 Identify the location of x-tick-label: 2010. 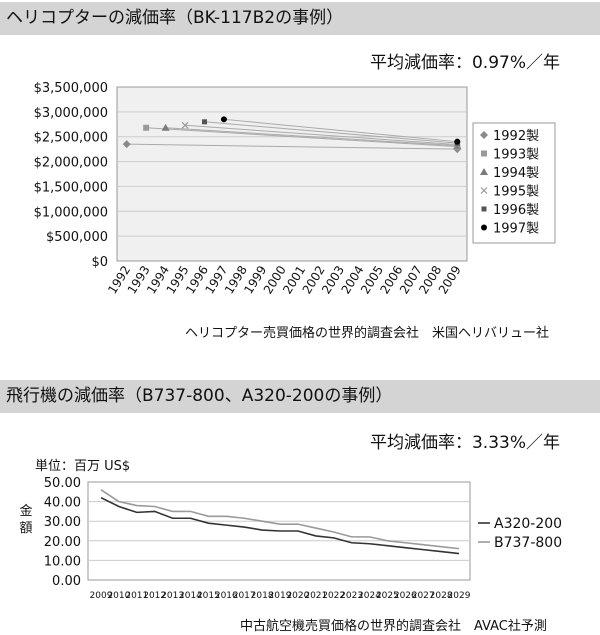
(118, 596).